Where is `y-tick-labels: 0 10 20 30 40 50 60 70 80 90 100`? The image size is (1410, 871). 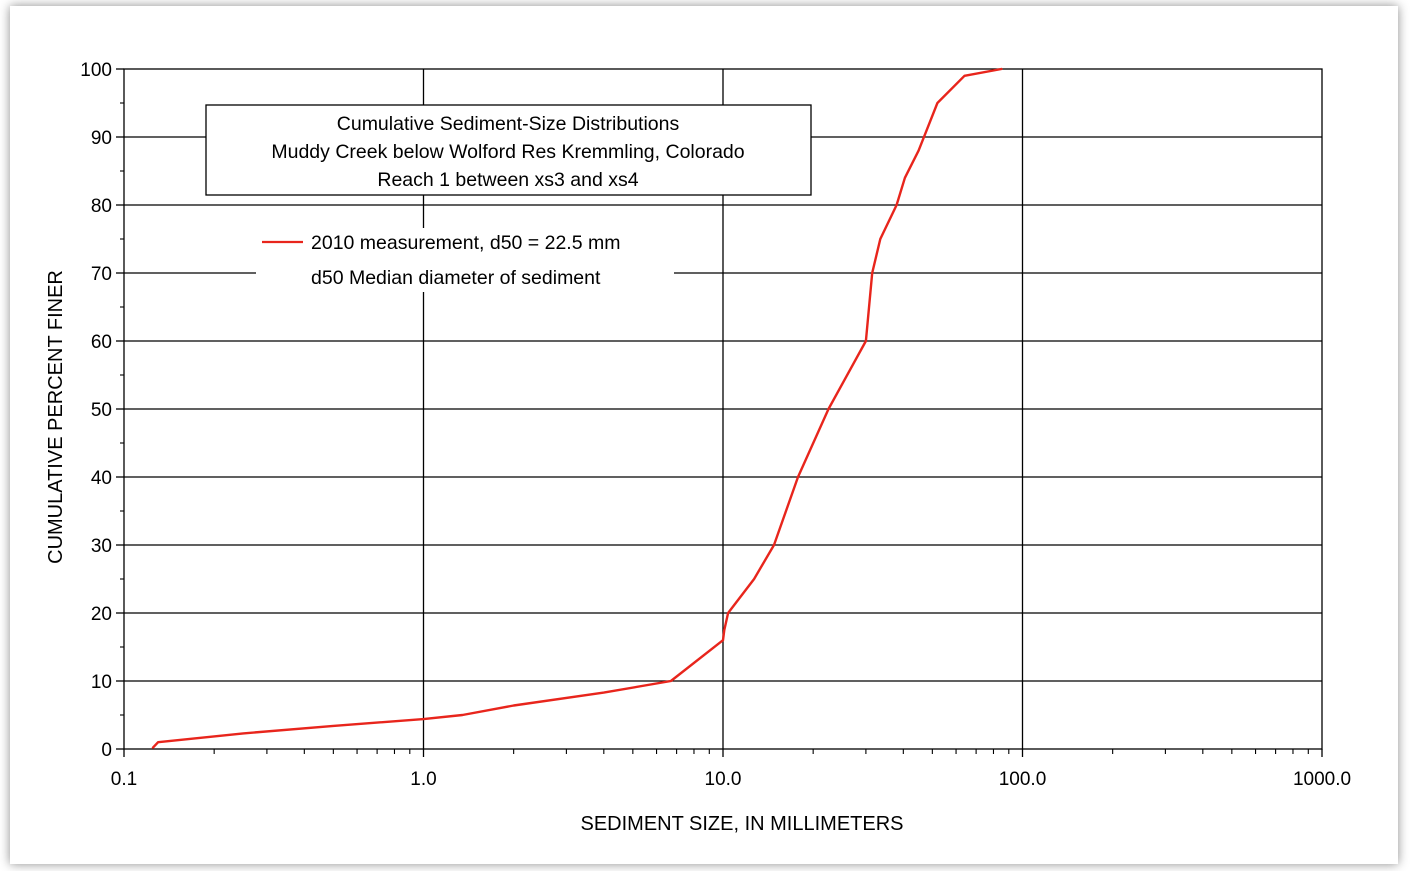 y-tick-labels: 0 10 20 30 40 50 60 70 80 90 100 is located at coordinates (96, 410).